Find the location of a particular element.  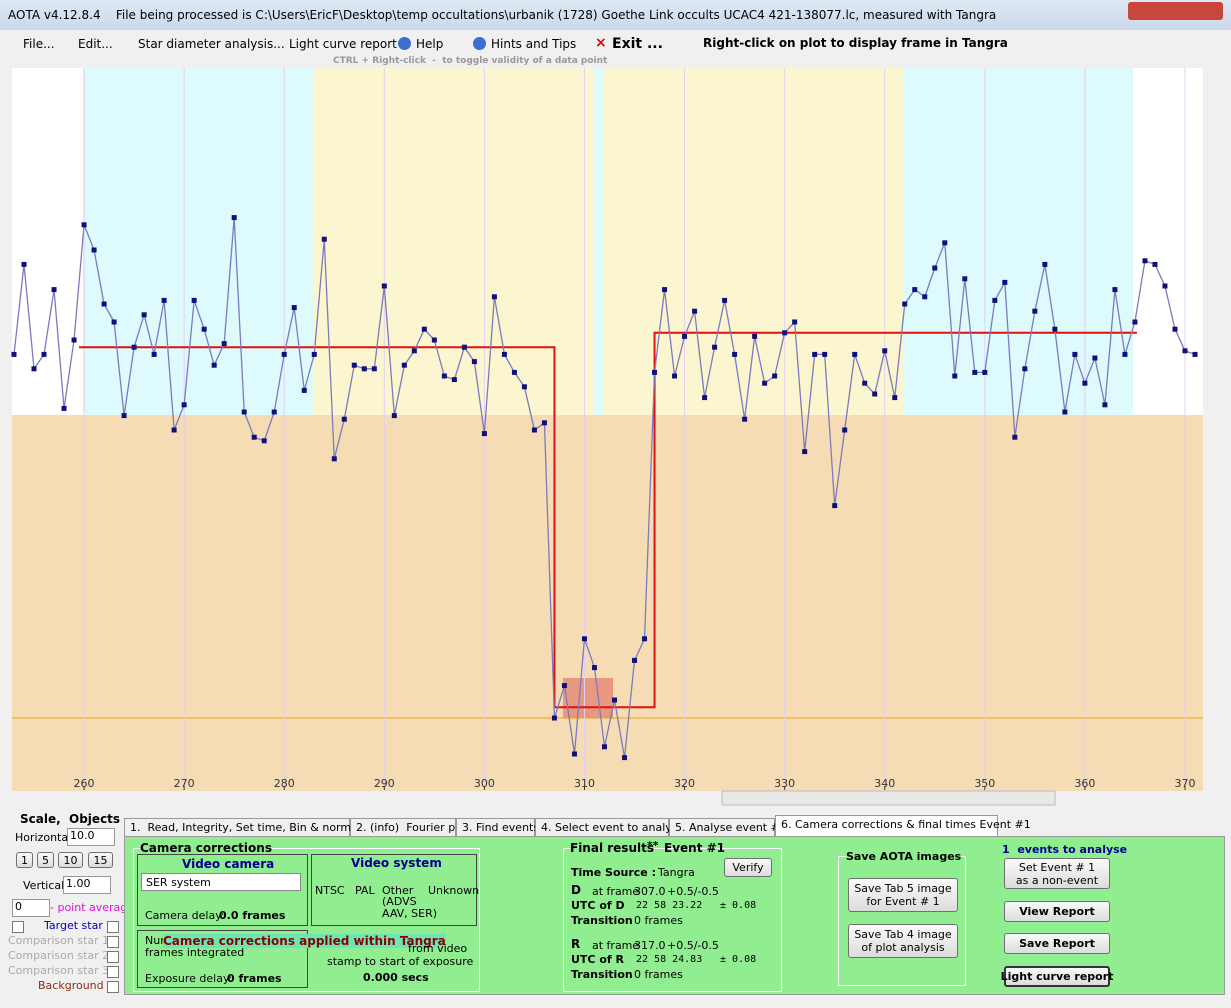

tab: 5. Analyse event #1 is located at coordinates (728, 827).